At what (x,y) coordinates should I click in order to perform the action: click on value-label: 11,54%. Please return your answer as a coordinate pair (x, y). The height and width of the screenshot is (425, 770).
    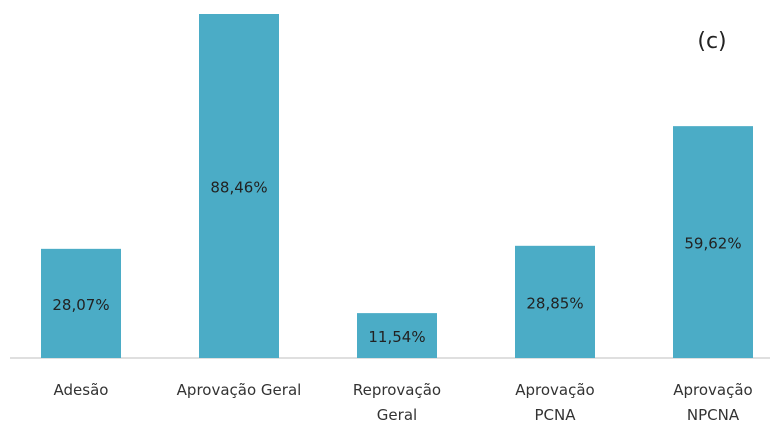
    Looking at the image, I should click on (396, 337).